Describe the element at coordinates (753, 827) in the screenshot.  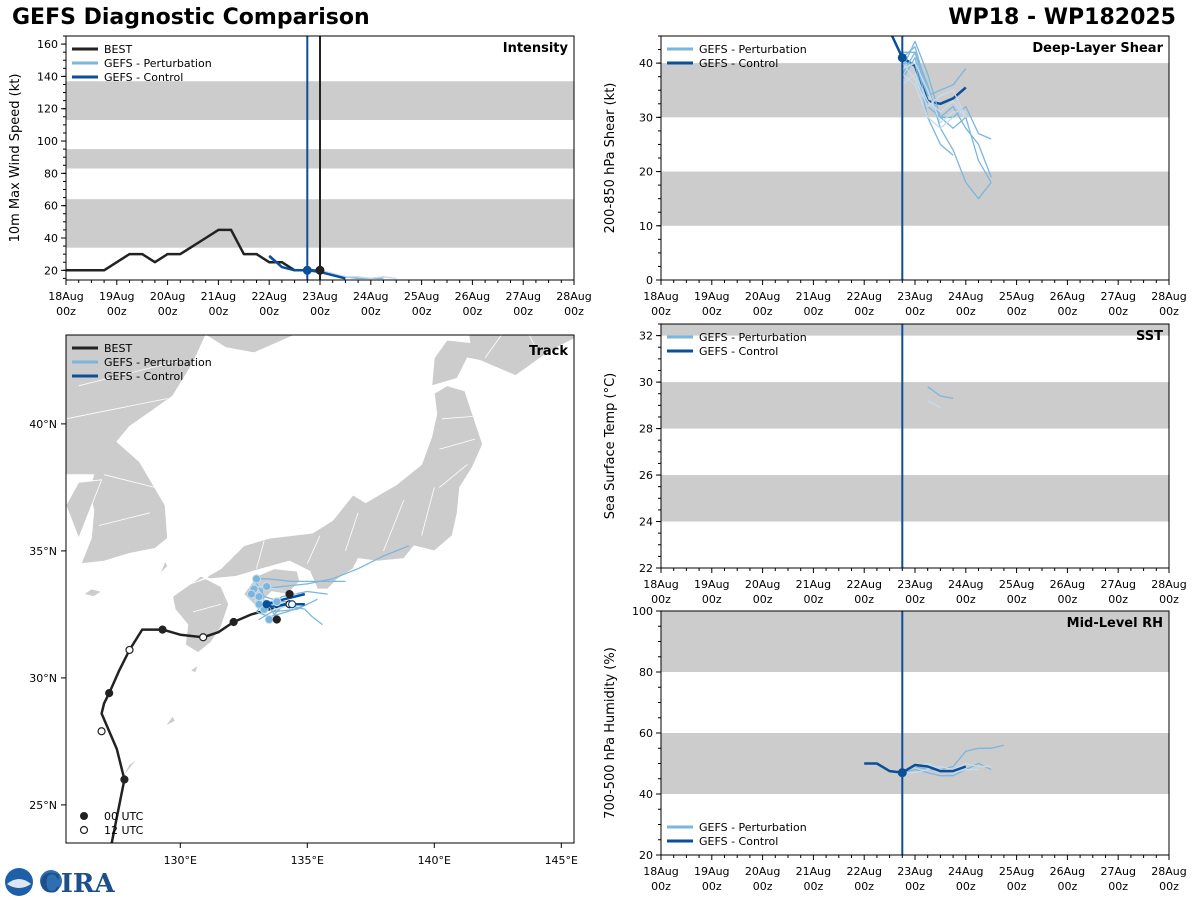
I see `rh-legend-label: GEFS - Perturbation` at that location.